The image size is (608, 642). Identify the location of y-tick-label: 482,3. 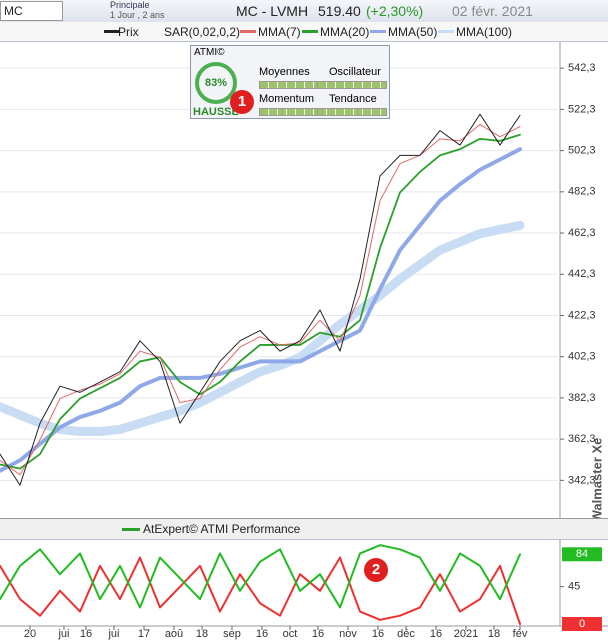
(582, 192).